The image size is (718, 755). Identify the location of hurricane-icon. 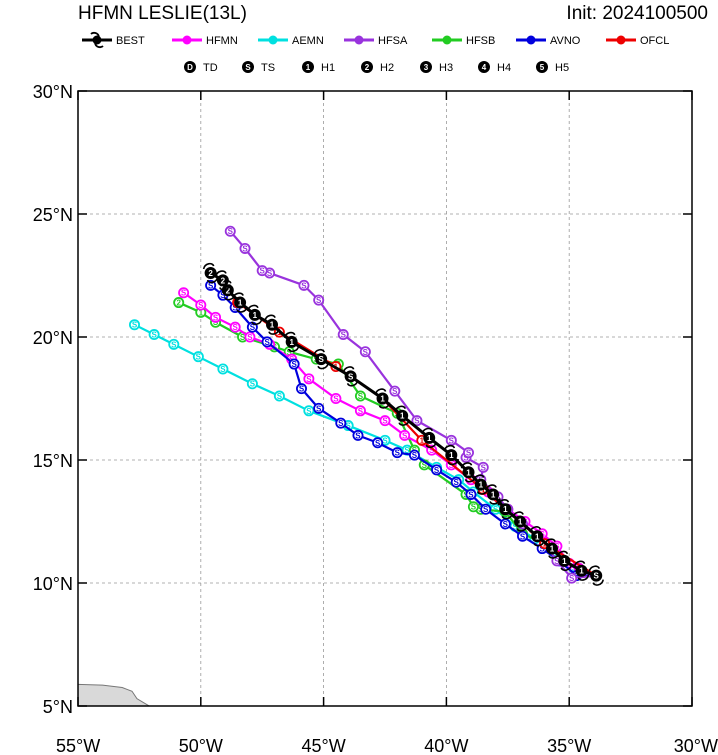
(97, 40).